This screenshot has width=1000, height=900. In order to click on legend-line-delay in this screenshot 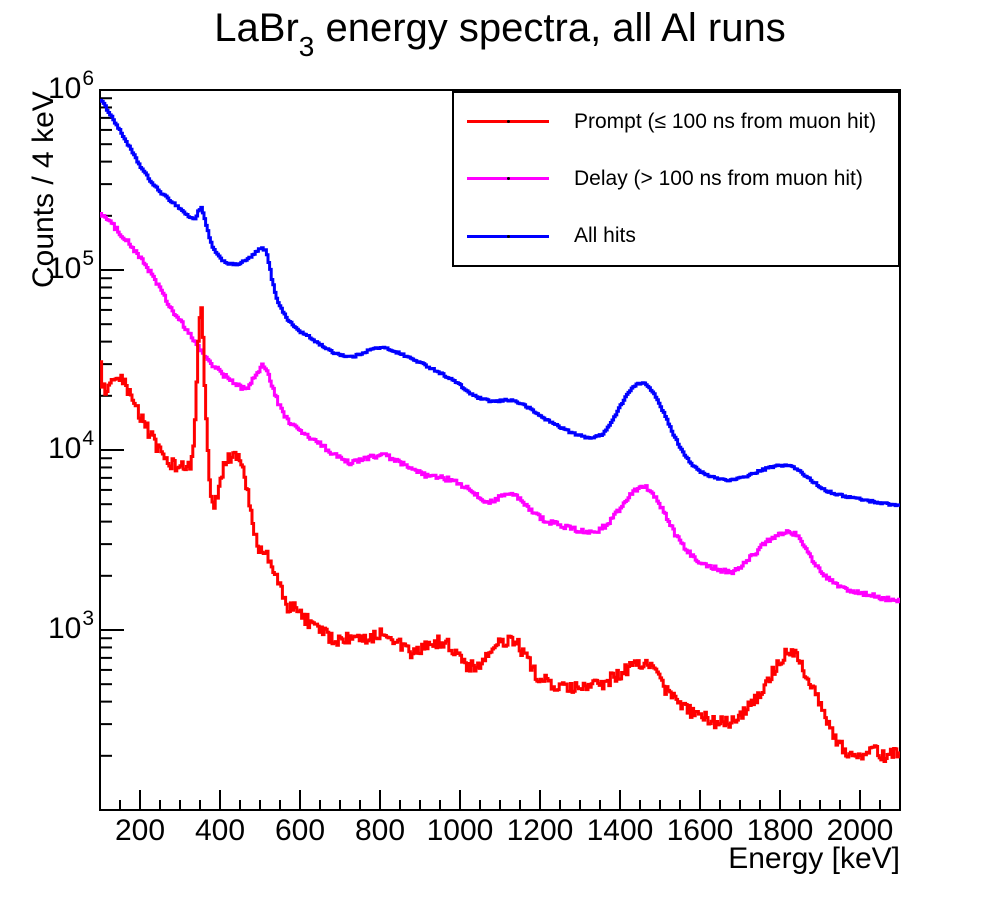, I will do `click(508, 179)`.